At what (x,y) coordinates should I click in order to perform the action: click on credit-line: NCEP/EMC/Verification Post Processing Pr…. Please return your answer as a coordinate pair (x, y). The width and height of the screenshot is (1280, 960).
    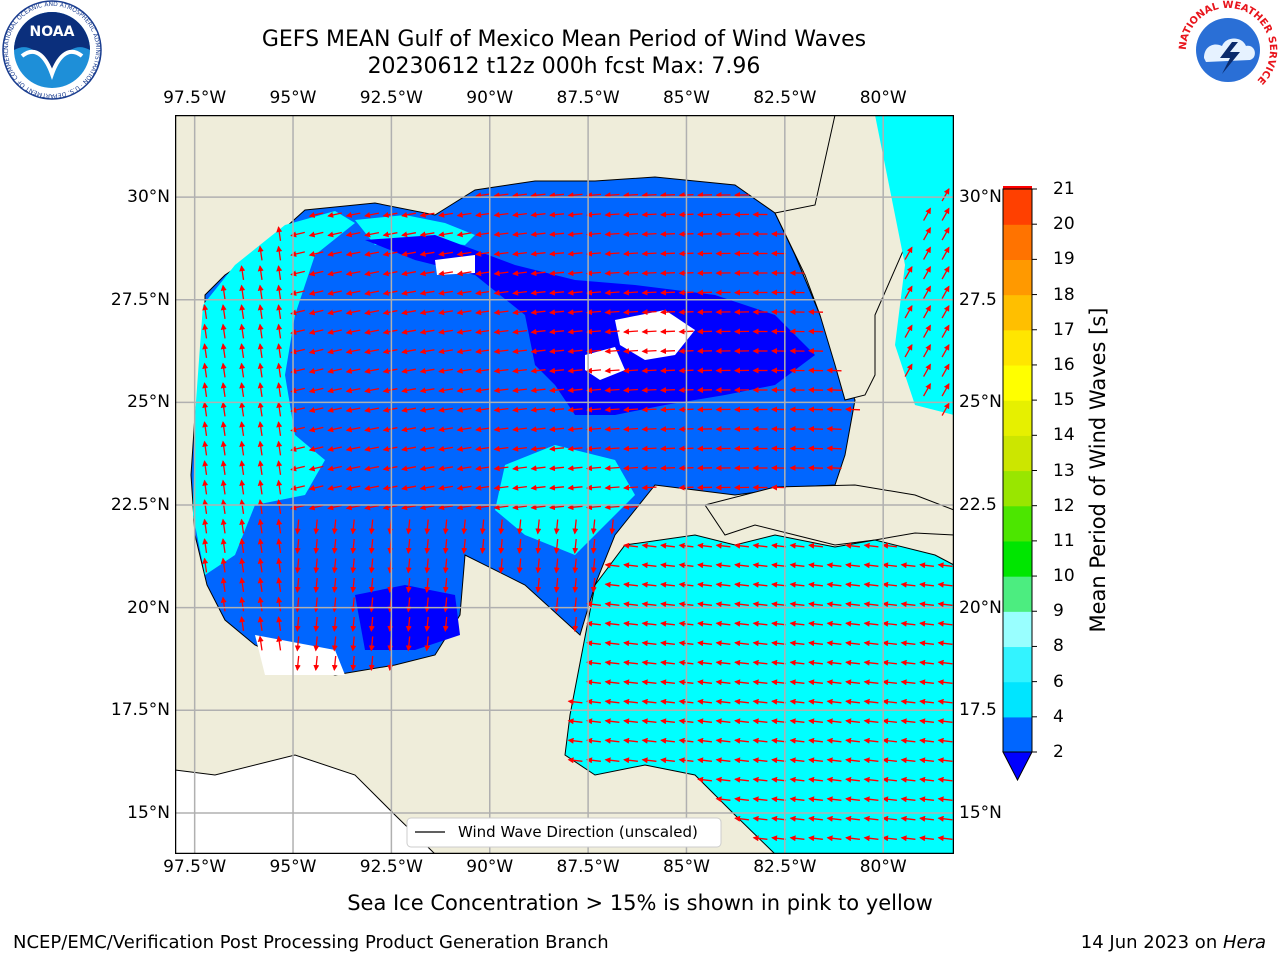
    Looking at the image, I should click on (311, 942).